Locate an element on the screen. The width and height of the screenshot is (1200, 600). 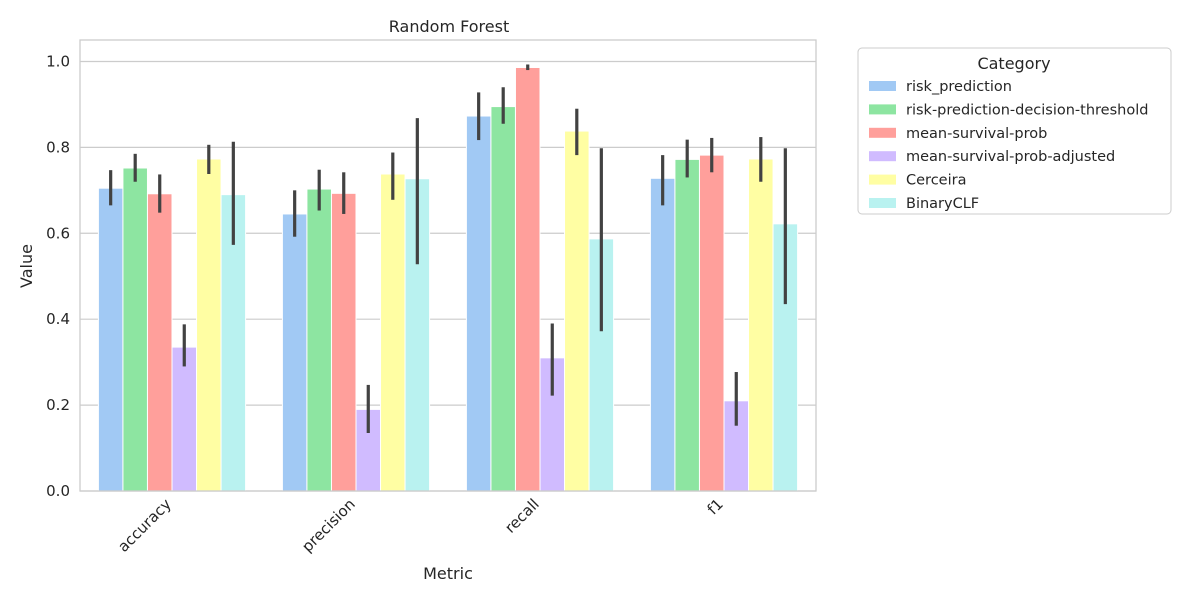
legend-title: Category is located at coordinates (1013, 63).